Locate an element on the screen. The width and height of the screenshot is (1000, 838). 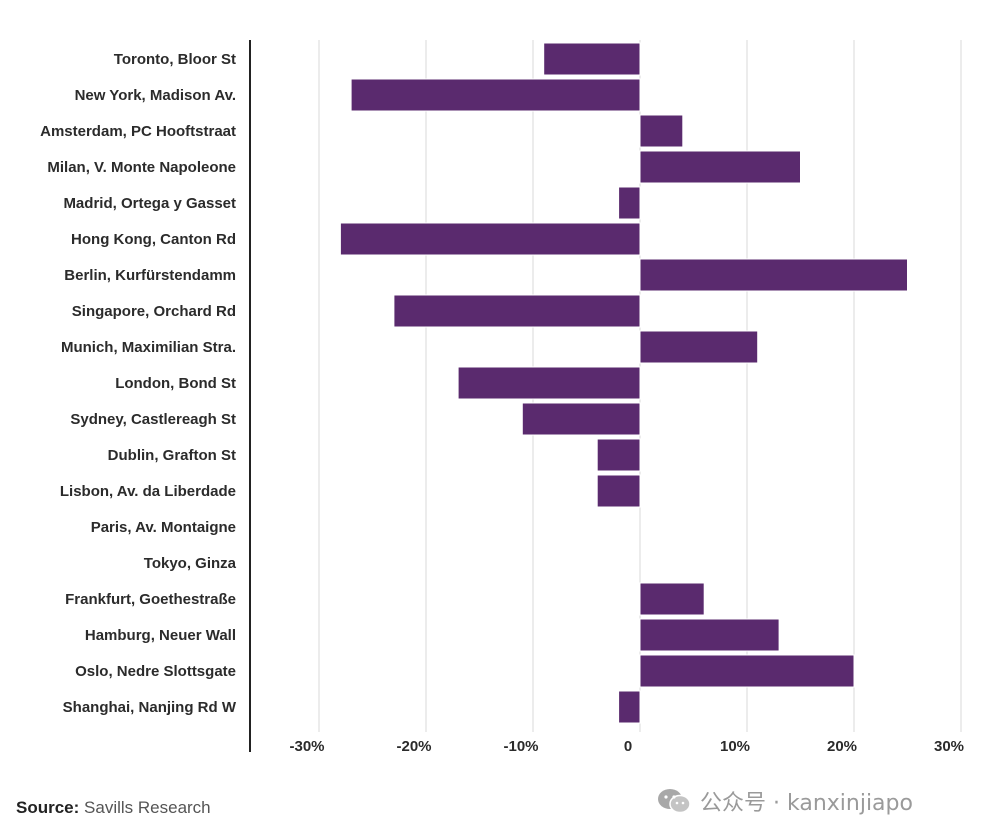
category-label-7: Singapore, Orchard Rd is located at coordinates (154, 311).